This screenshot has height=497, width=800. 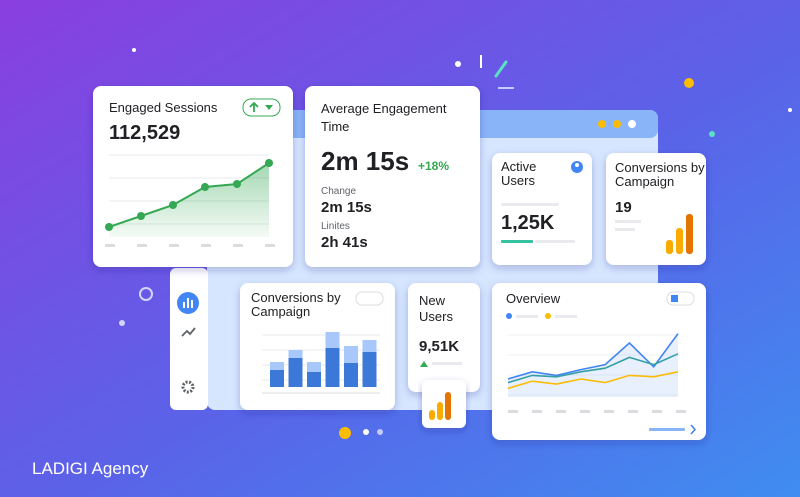 I want to click on brand: LADIGI Agency, so click(x=90, y=468).